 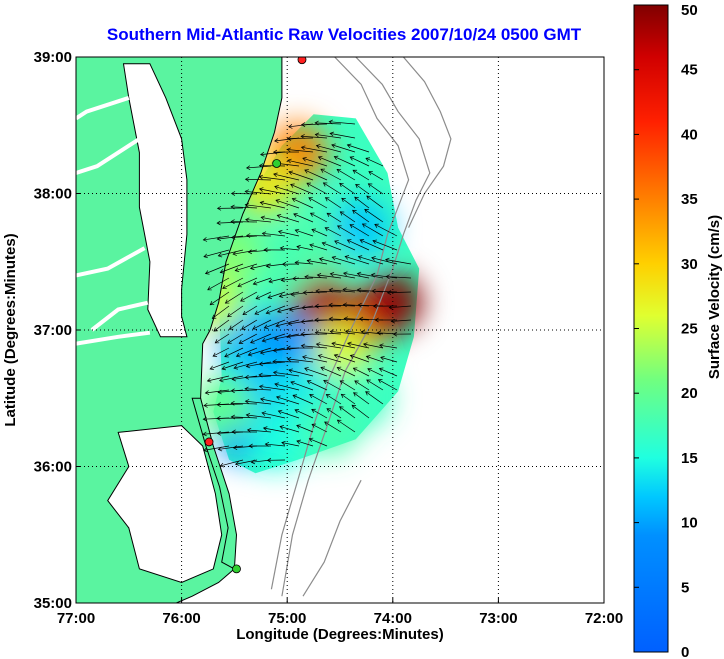 I want to click on y-tick-label: 37:00, so click(x=53, y=330).